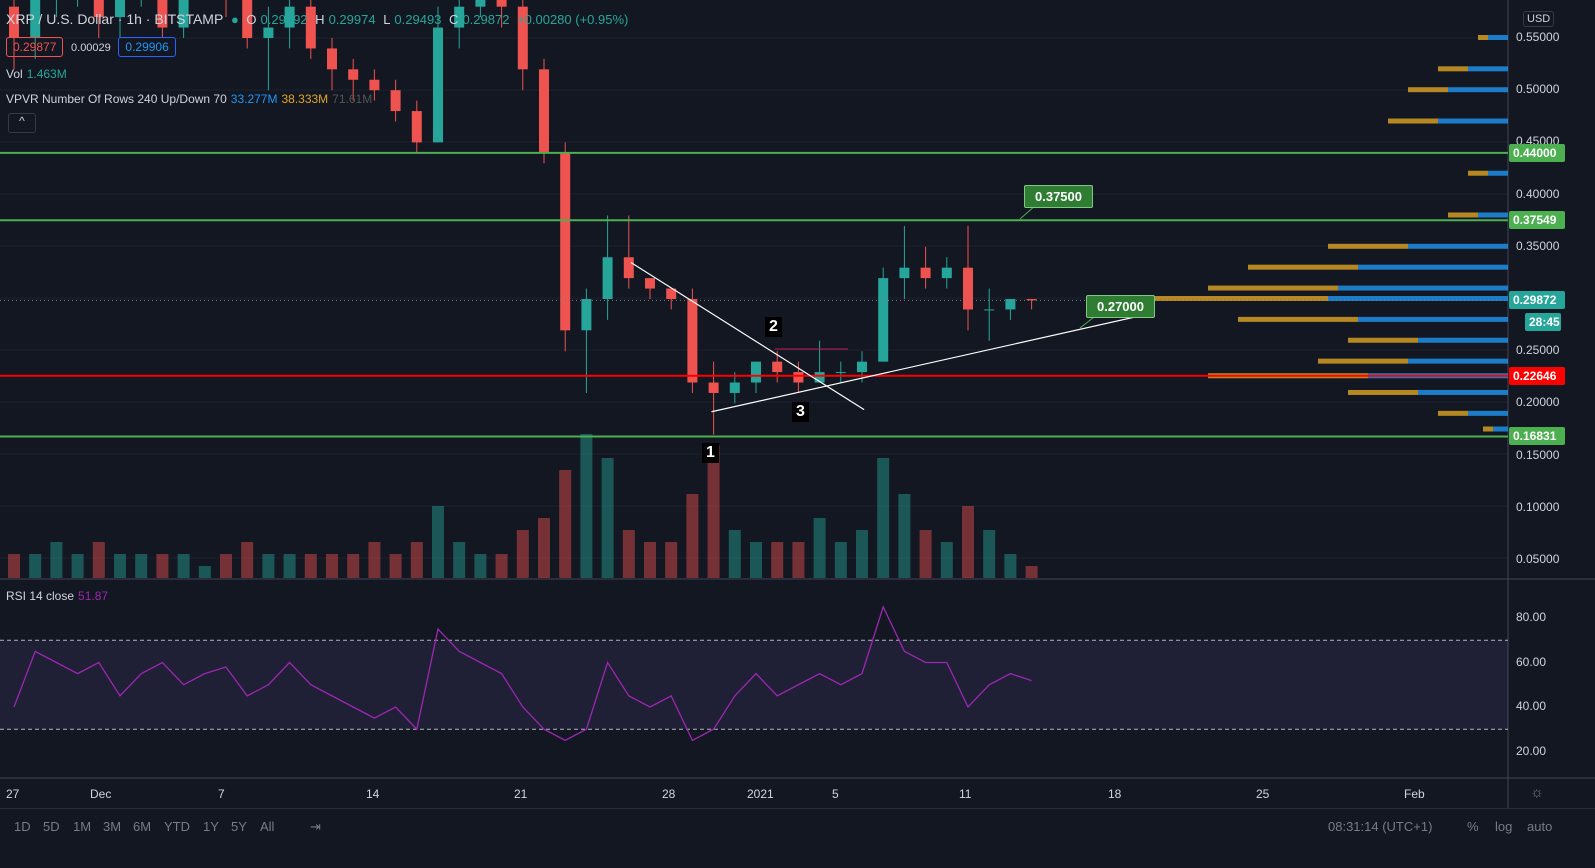 The width and height of the screenshot is (1595, 868). What do you see at coordinates (239, 826) in the screenshot?
I see `range-5y: 5Y` at bounding box center [239, 826].